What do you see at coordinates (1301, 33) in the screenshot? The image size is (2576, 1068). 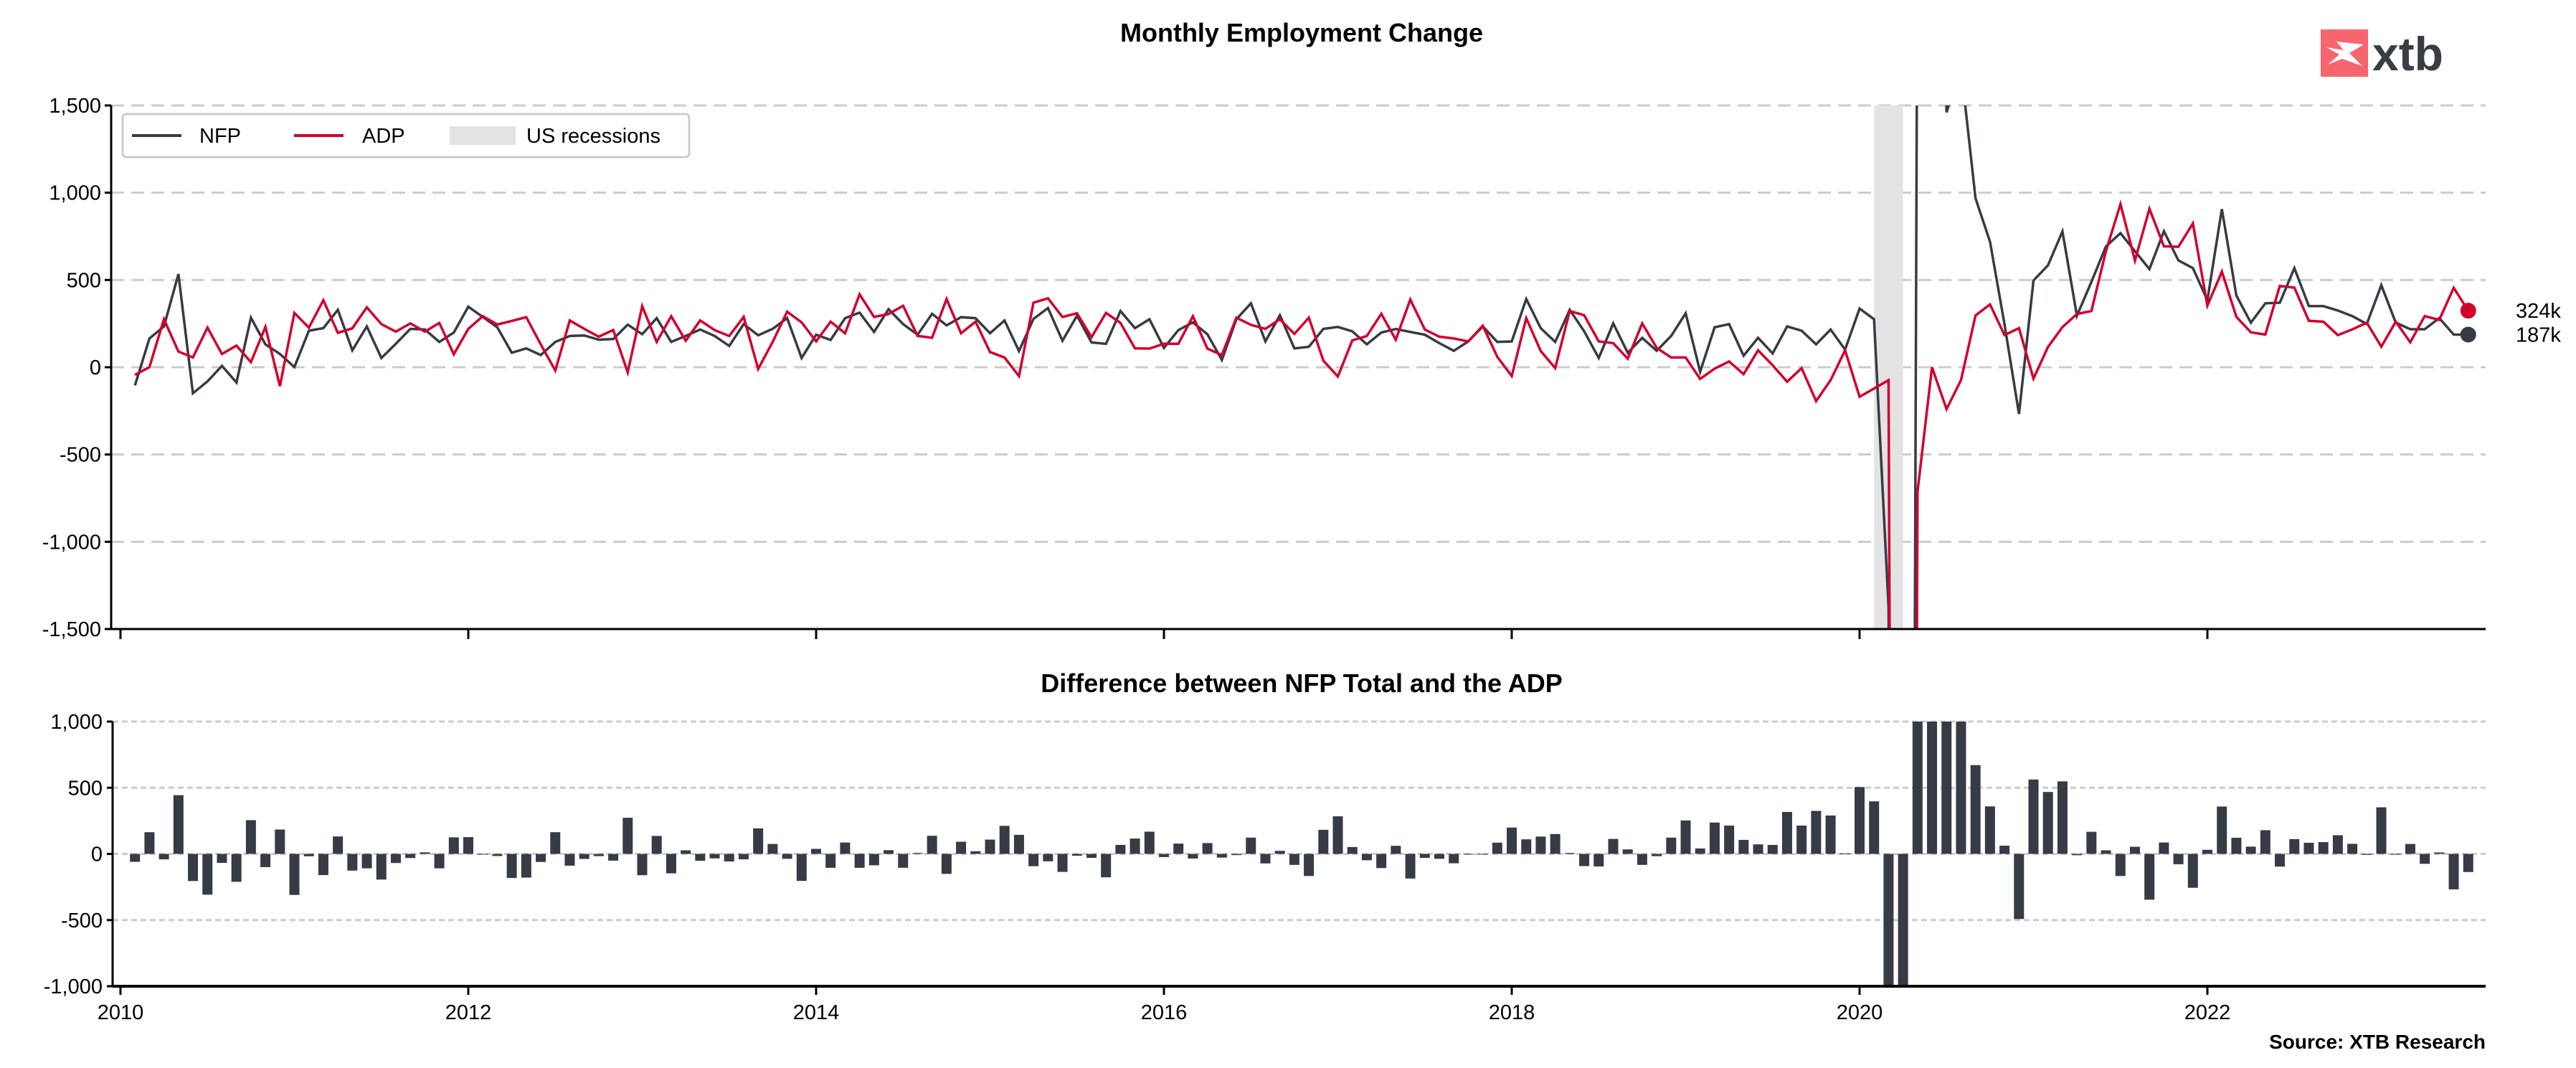 I see `top-chart-title: Monthly Employment Change` at bounding box center [1301, 33].